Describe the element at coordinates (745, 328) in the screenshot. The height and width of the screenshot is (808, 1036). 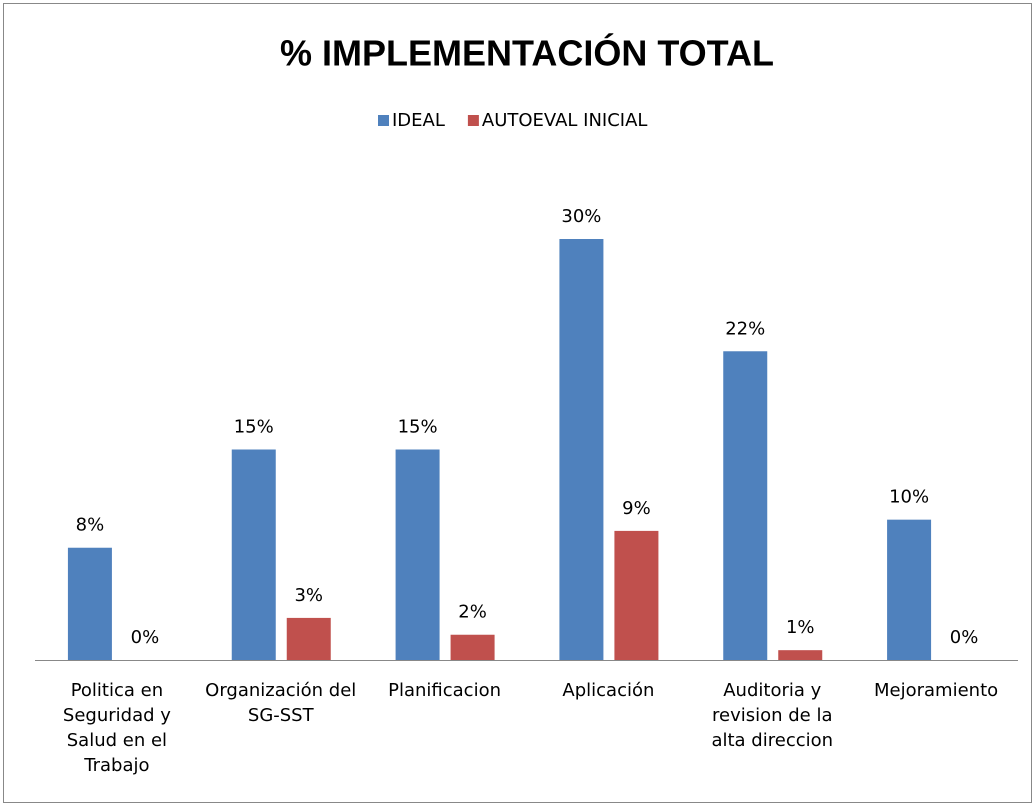
I see `data-label: 22%` at that location.